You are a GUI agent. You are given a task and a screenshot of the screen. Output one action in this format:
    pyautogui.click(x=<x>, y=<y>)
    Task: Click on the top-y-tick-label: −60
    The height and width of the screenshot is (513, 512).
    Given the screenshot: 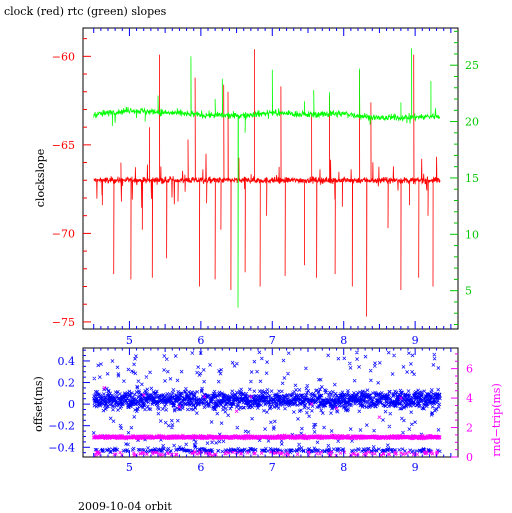 What is the action you would take?
    pyautogui.click(x=63, y=56)
    